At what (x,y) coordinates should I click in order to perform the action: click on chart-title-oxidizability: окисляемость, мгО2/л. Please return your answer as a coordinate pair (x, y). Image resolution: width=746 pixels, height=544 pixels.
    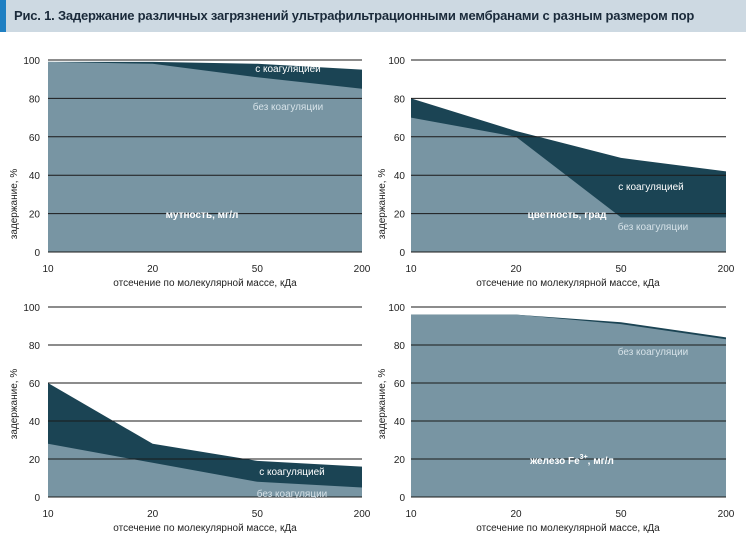
    Looking at the image, I should click on (200, 435).